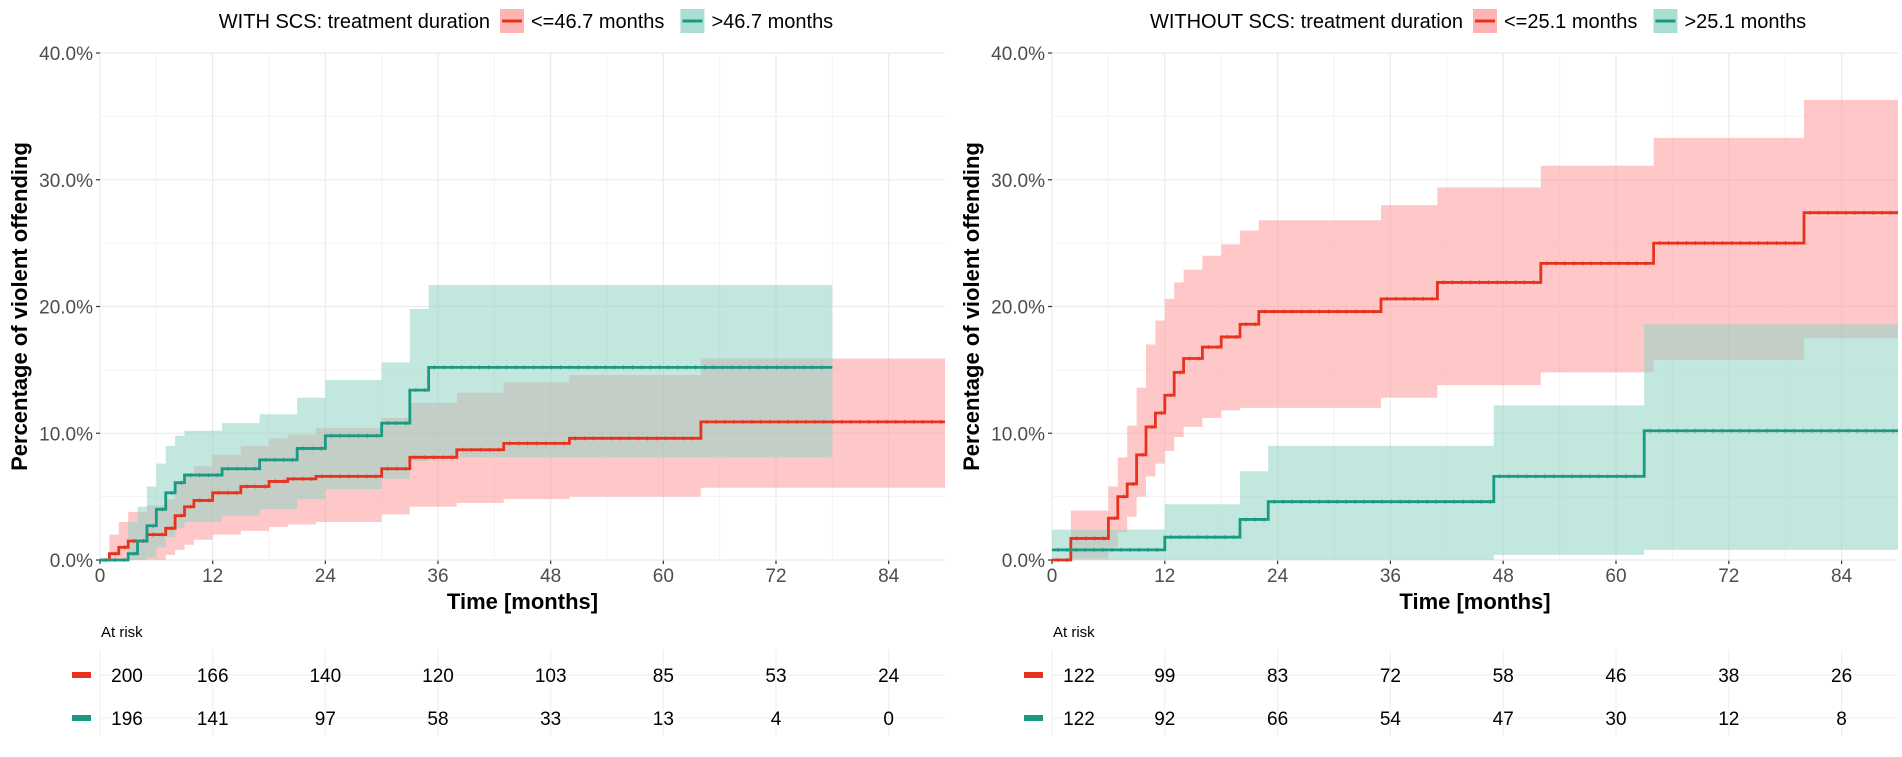 The image size is (1902, 757). Describe the element at coordinates (776, 719) in the screenshot. I see `risk-count: 4` at that location.